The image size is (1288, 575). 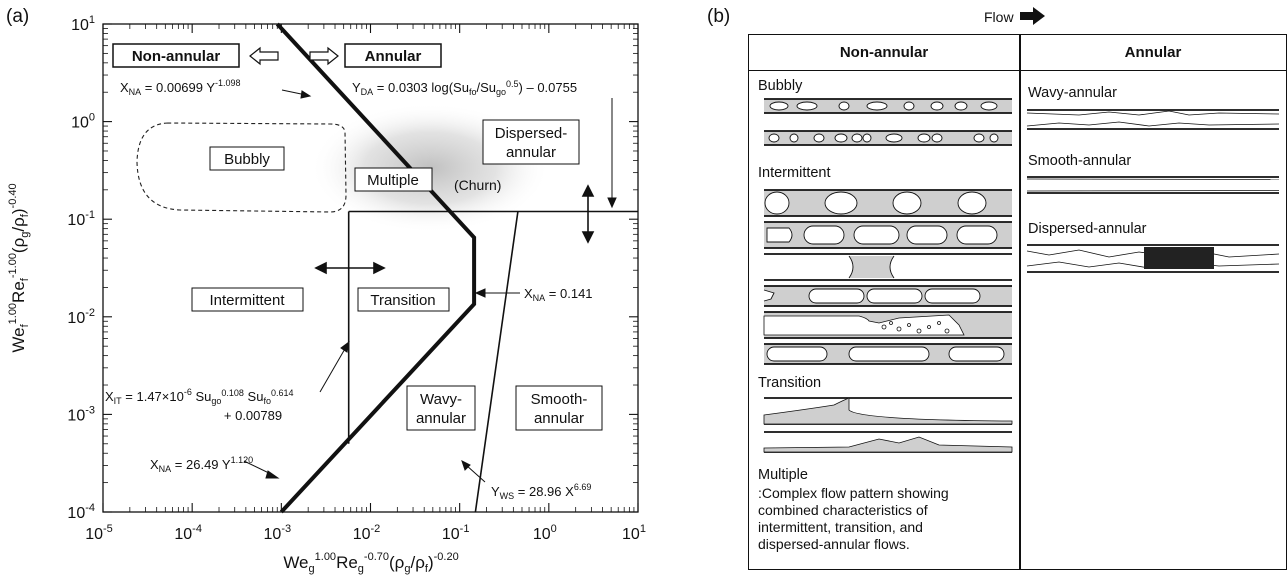 I want to click on flow-label: Flow, so click(x=999, y=17).